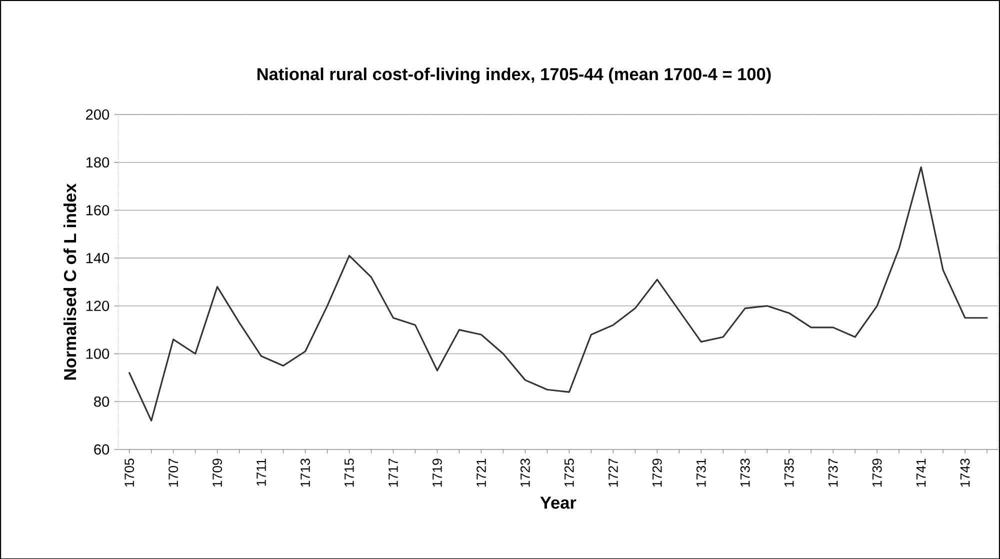  What do you see at coordinates (217, 472) in the screenshot?
I see `x-tick-label: 1709` at bounding box center [217, 472].